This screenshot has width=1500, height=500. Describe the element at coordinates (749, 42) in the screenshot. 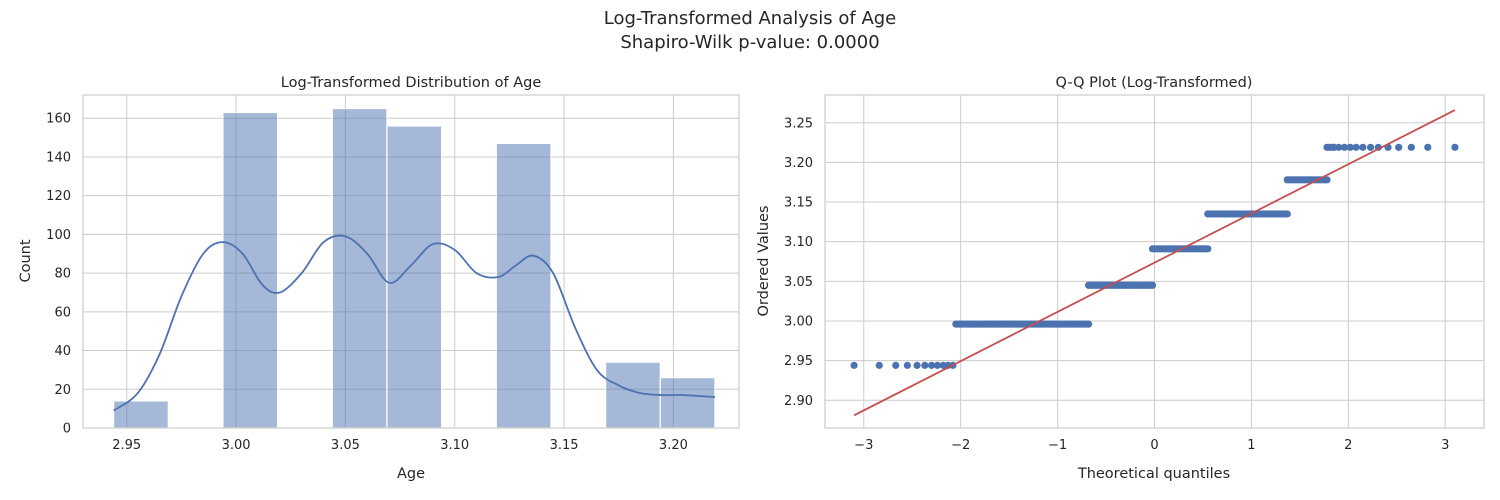

I see `figure-title-line2: Shapiro-Wilk p-value: 0.0000` at that location.